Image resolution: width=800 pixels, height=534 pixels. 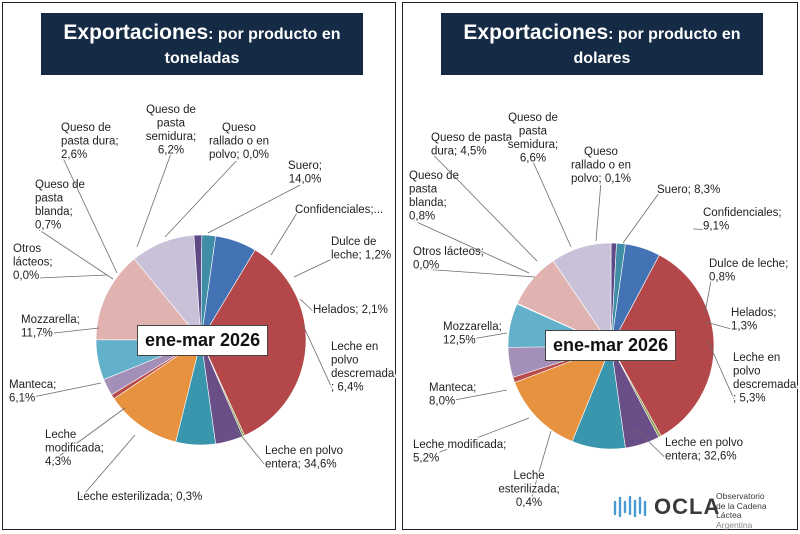 I want to click on slice-label-helados: Helados; 2,1%, so click(x=350, y=310).